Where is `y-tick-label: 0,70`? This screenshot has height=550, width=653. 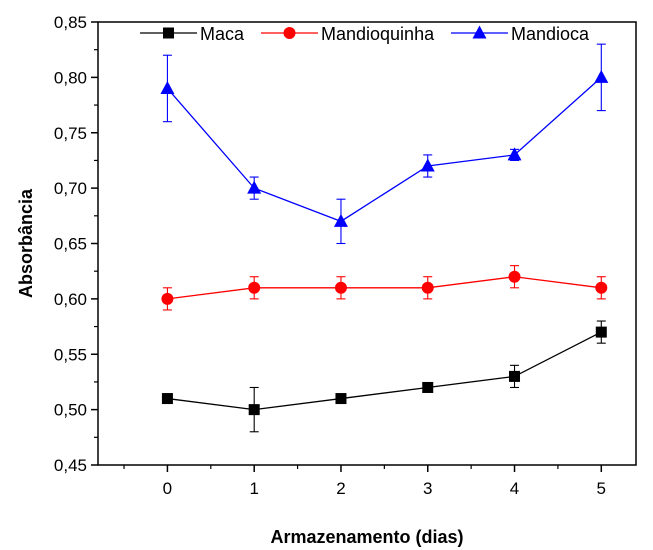 y-tick-label: 0,70 is located at coordinates (70, 188).